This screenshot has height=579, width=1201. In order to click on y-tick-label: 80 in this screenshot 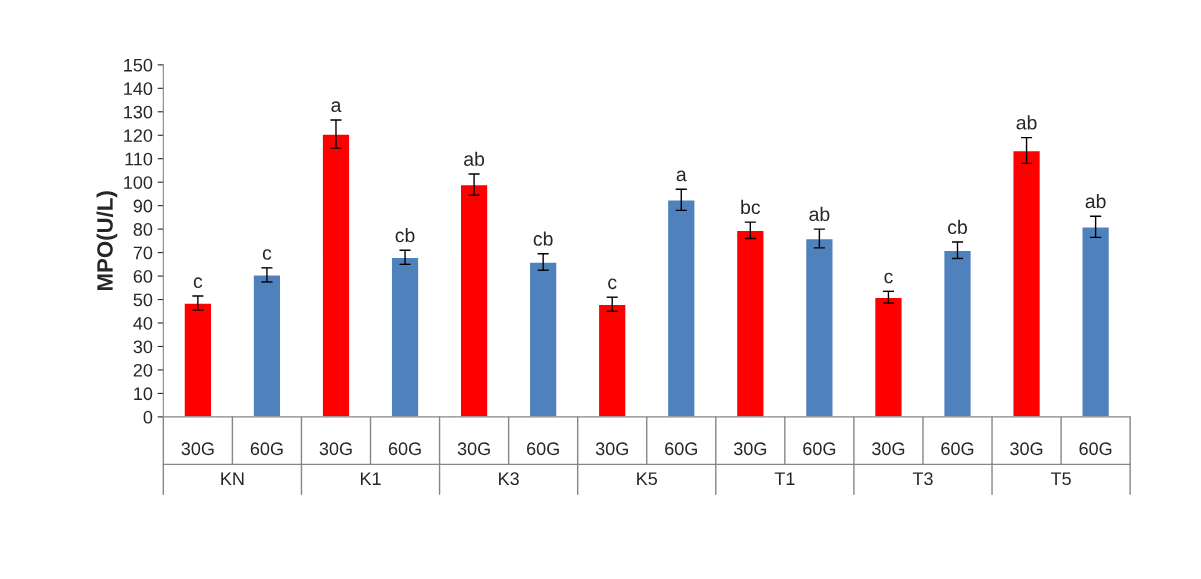, I will do `click(143, 229)`.